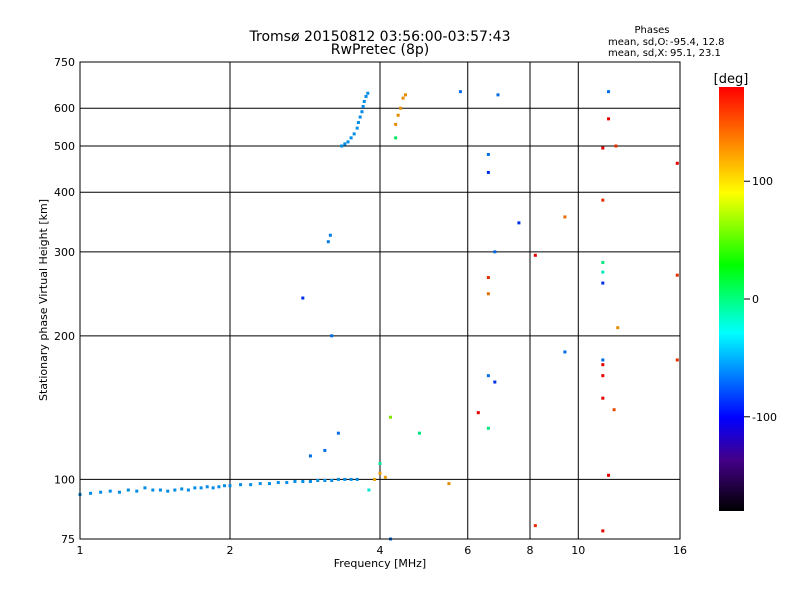  I want to click on y-axis-label: Stationary phase Virtual Height [km], so click(43, 300).